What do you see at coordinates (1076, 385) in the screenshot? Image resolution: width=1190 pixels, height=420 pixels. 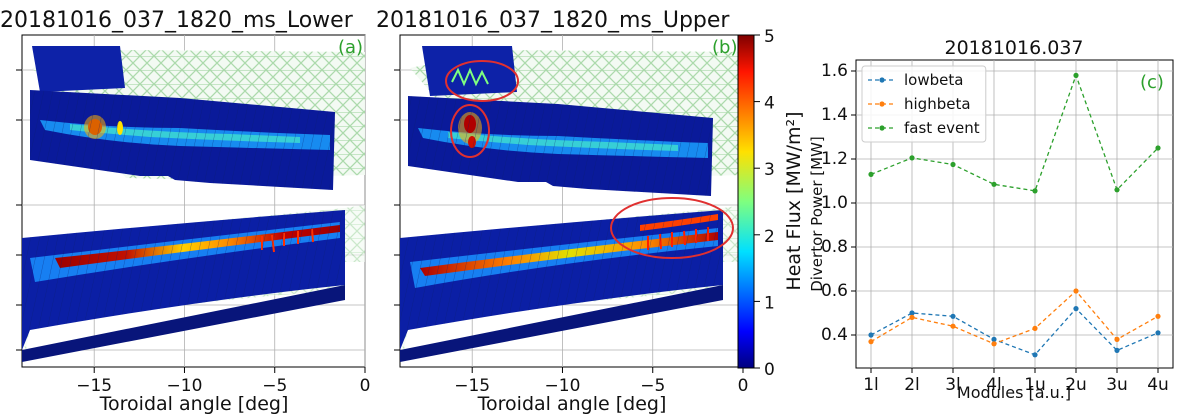 I see `panel-c-x-tick-label: 2u` at bounding box center [1076, 385].